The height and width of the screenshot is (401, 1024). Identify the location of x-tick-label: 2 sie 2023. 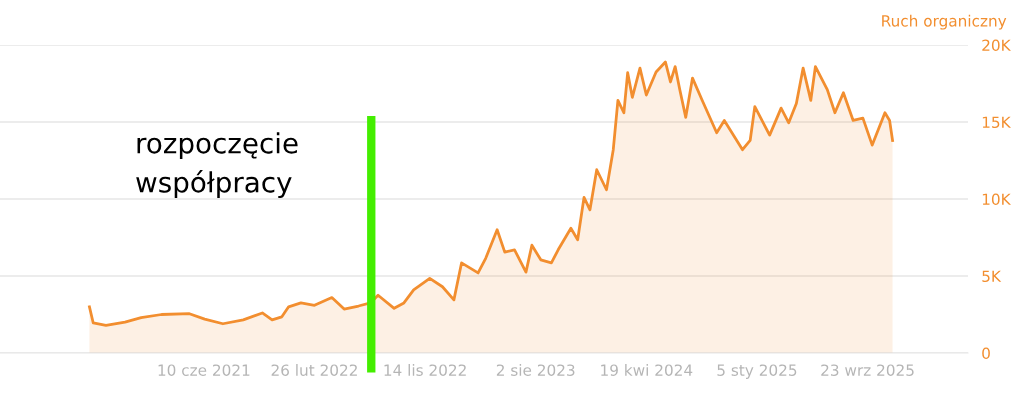
(535, 370).